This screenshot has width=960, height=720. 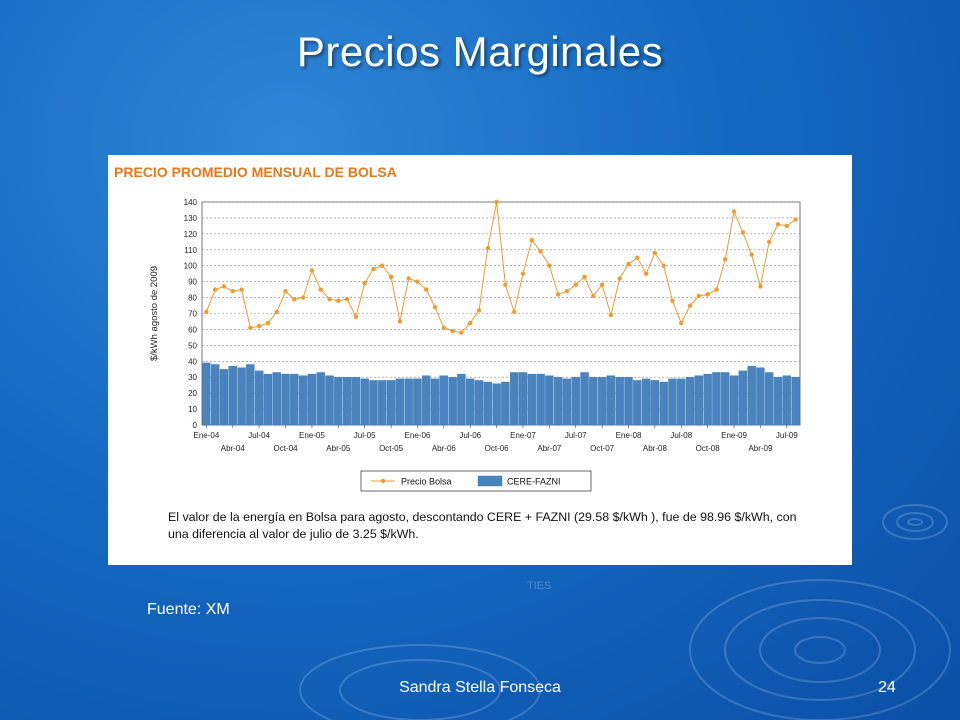 I want to click on x-tick-label: Abr-06, so click(x=444, y=448).